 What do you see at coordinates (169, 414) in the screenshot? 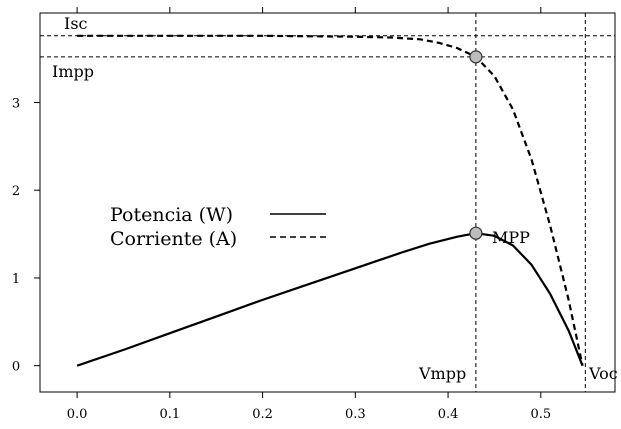
I see `x-tick-label: 0.1` at bounding box center [169, 414].